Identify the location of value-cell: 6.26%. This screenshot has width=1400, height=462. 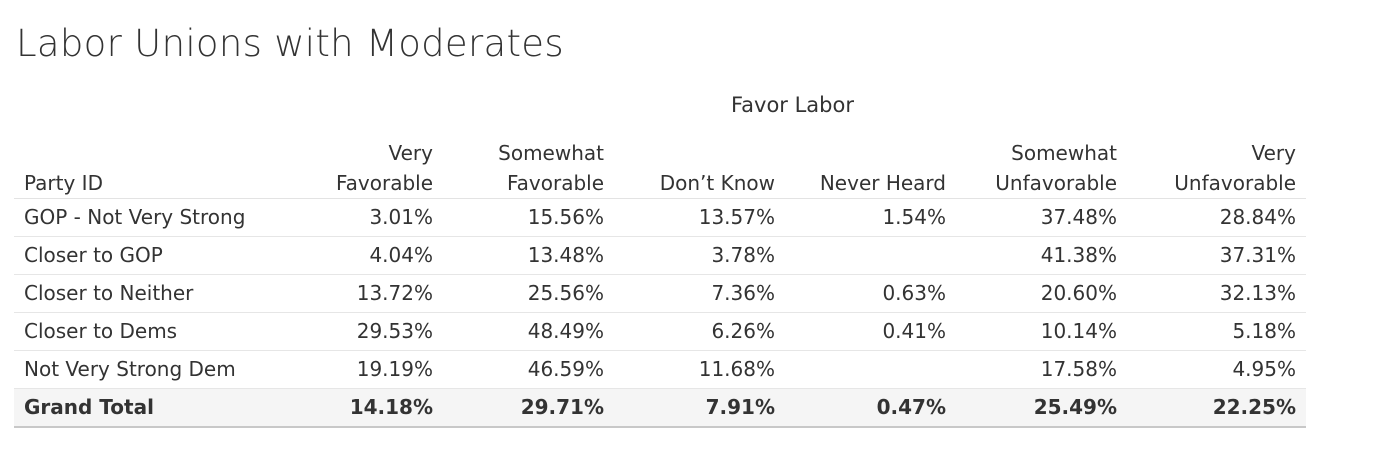
(699, 331).